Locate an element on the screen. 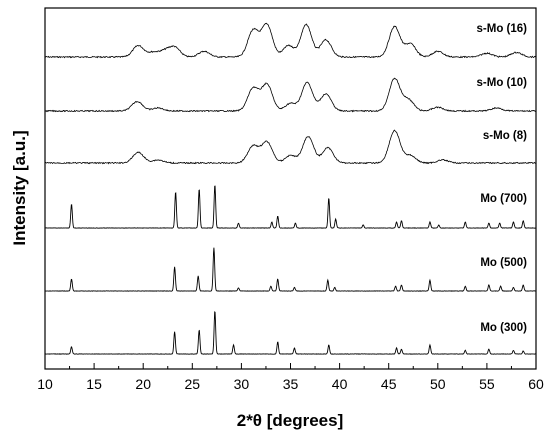 The height and width of the screenshot is (443, 550). x-tick-label-10: 60 is located at coordinates (536, 384).